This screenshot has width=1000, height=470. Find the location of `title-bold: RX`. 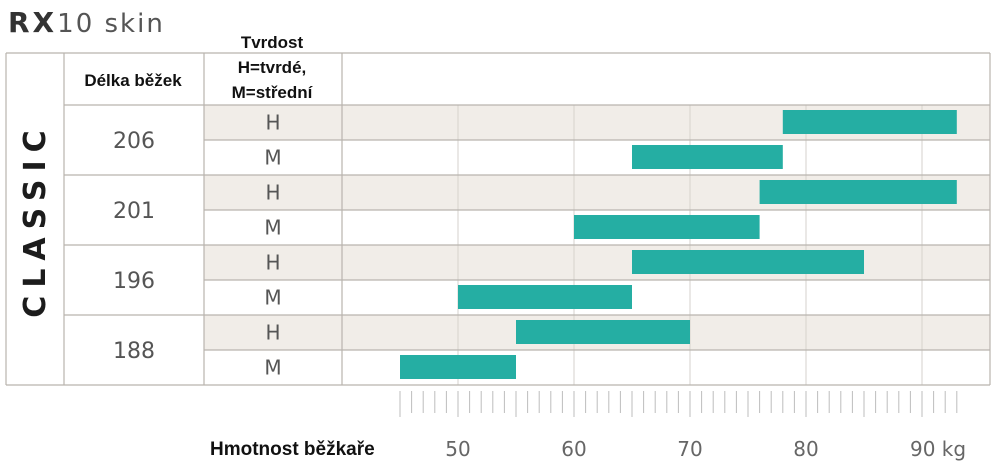

title-bold: RX is located at coordinates (32, 22).